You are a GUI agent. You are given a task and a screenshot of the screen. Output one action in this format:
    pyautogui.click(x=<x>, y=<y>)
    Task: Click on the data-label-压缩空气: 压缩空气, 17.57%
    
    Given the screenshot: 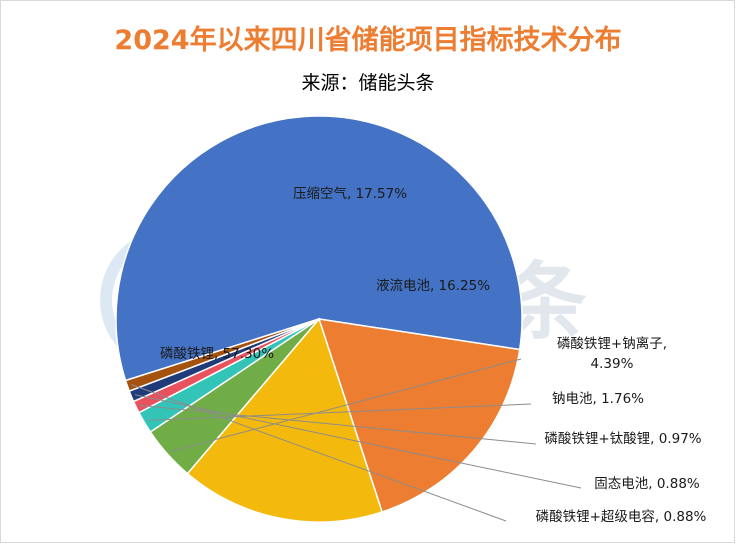 What is the action you would take?
    pyautogui.click(x=350, y=194)
    